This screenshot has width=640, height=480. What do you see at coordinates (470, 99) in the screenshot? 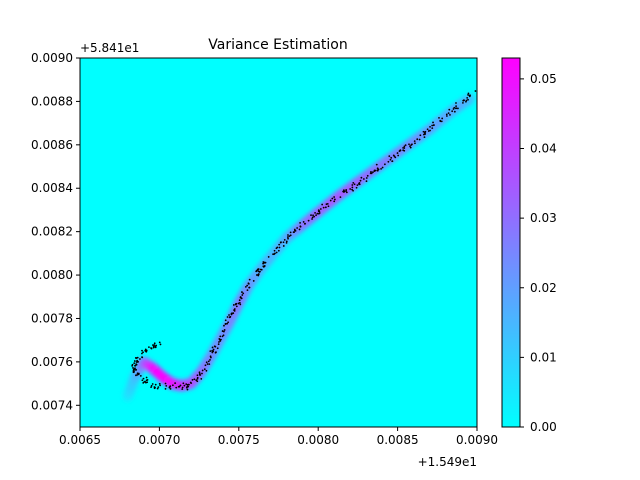
I see `variance-band-segment` at bounding box center [470, 99].